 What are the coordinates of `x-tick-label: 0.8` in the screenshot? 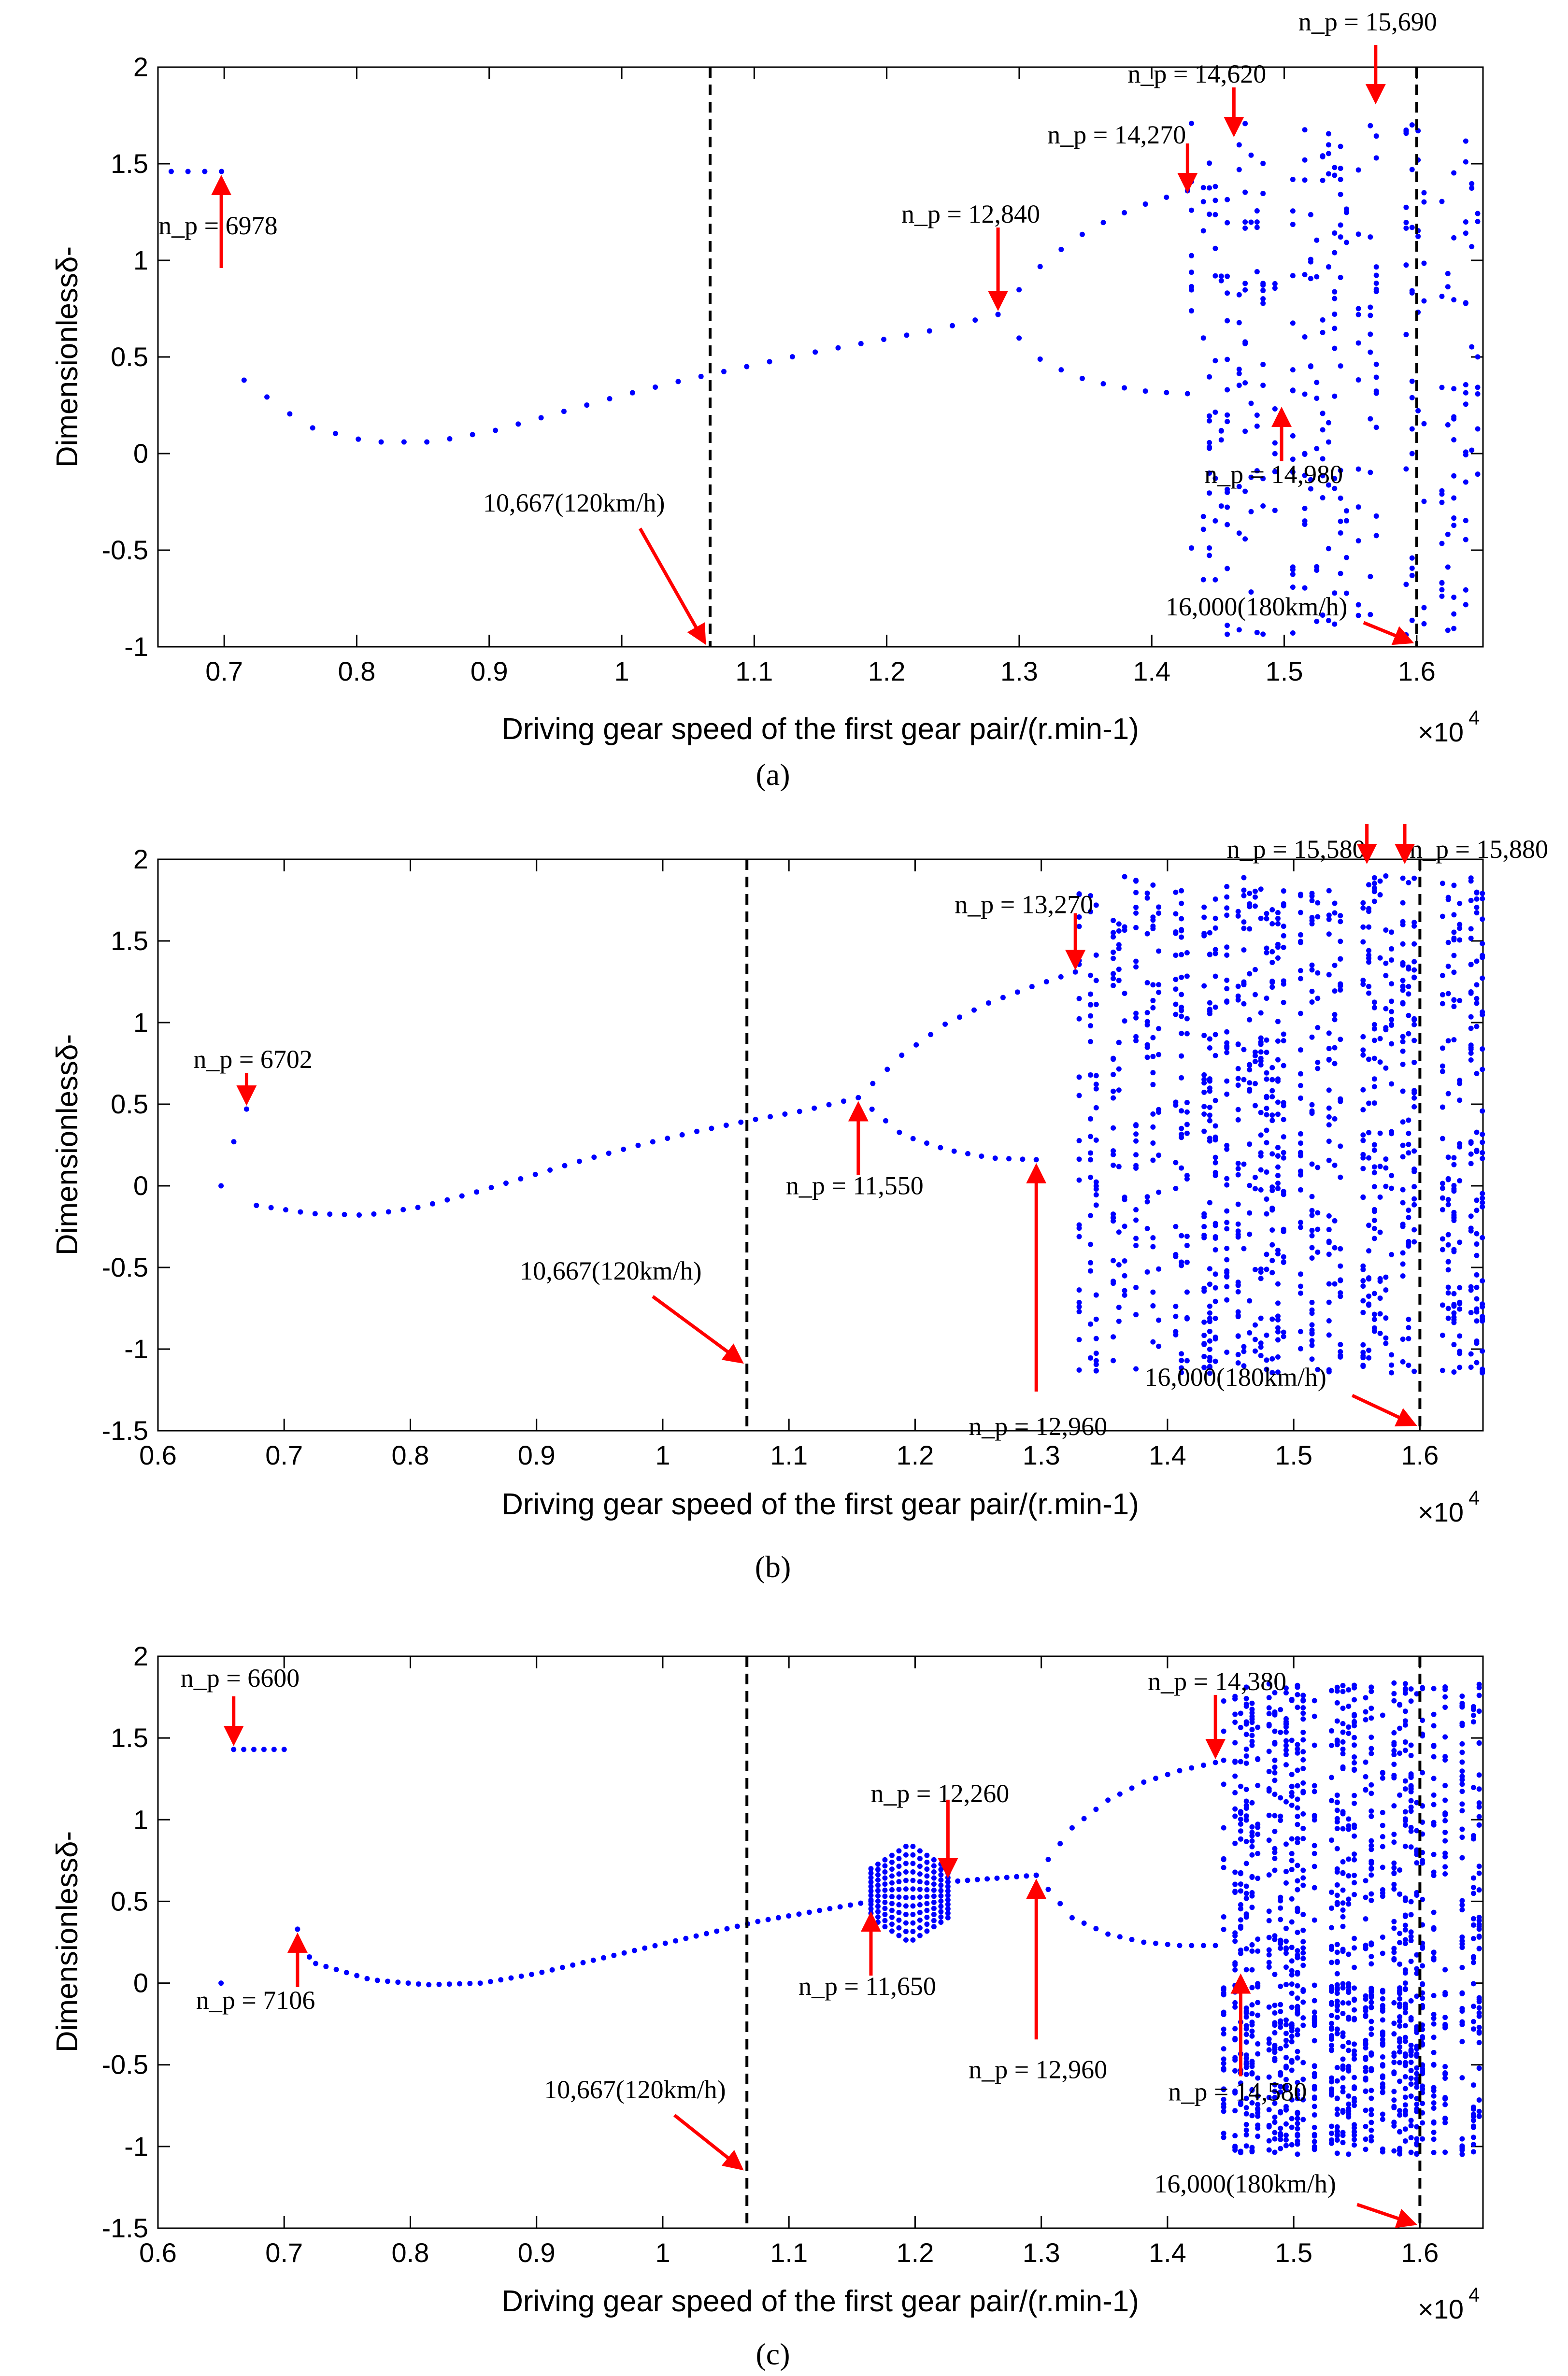 It's located at (410, 2252).